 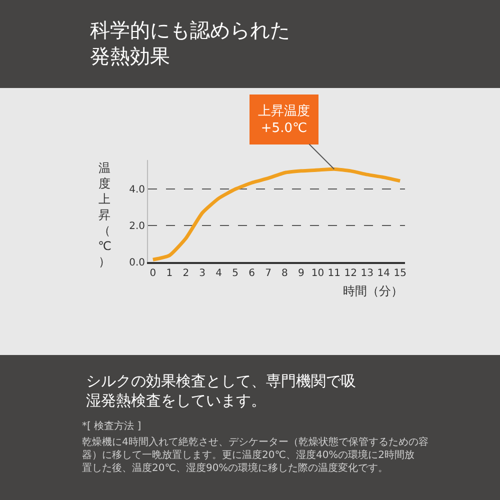 I want to click on x-tick-label: 1, so click(x=169, y=273).